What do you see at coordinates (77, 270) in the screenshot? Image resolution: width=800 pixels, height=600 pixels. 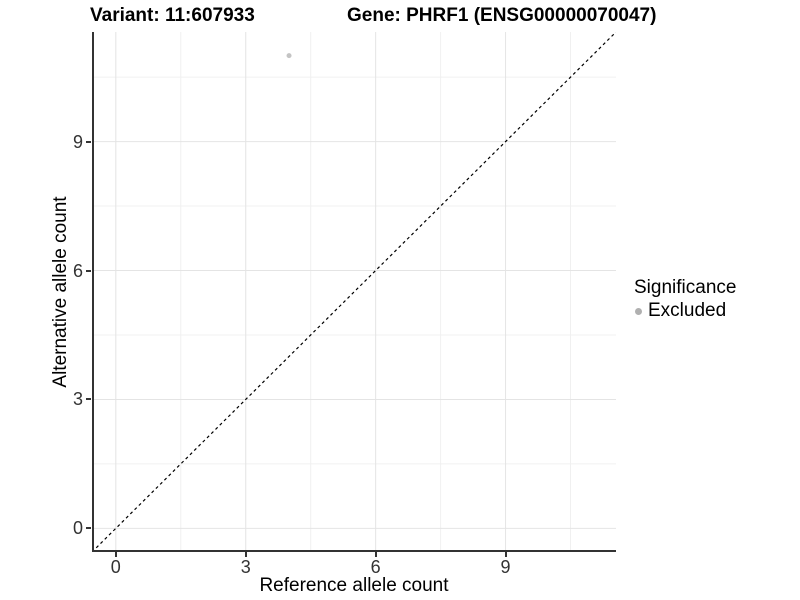 I see `y-tick-label: 6` at bounding box center [77, 270].